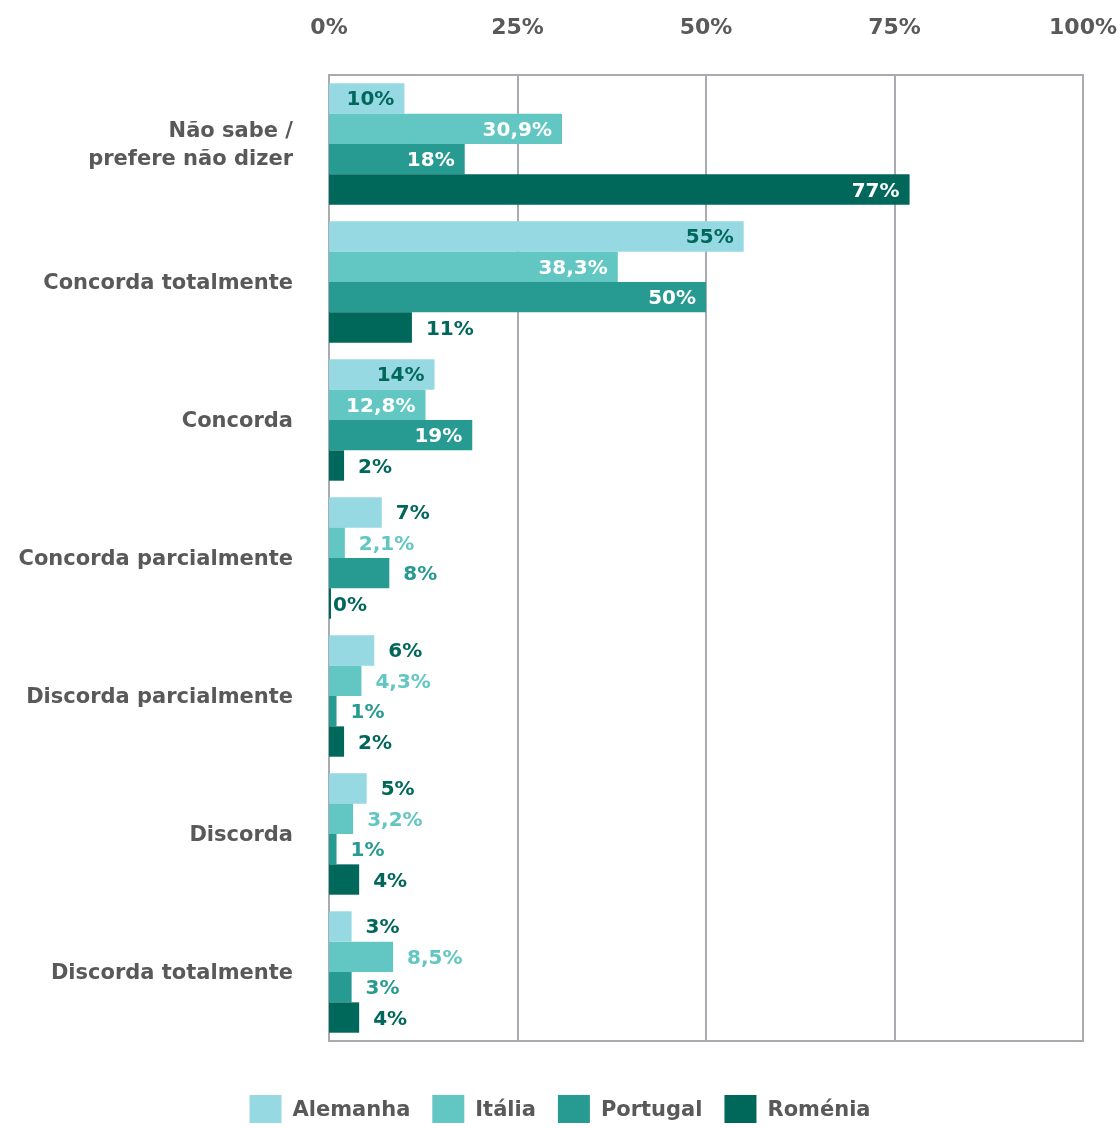  What do you see at coordinates (651, 1109) in the screenshot?
I see `legend-label: Portugal` at bounding box center [651, 1109].